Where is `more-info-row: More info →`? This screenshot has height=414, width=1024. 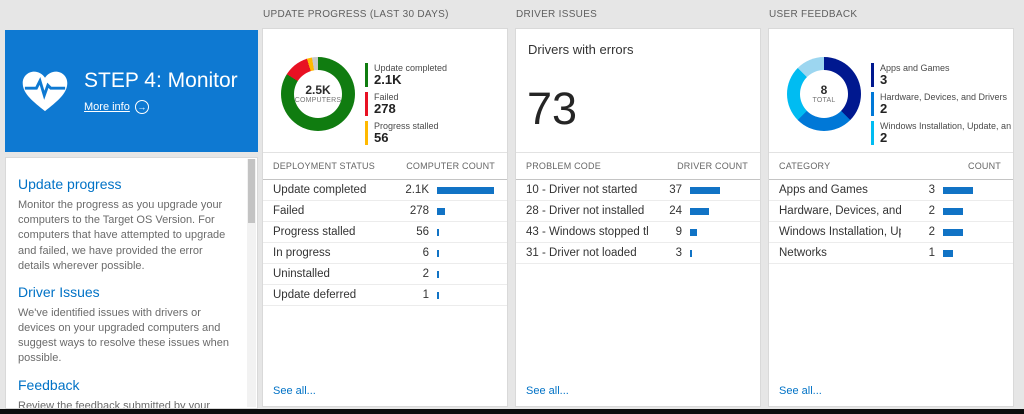 more-info-row: More info → is located at coordinates (161, 106).